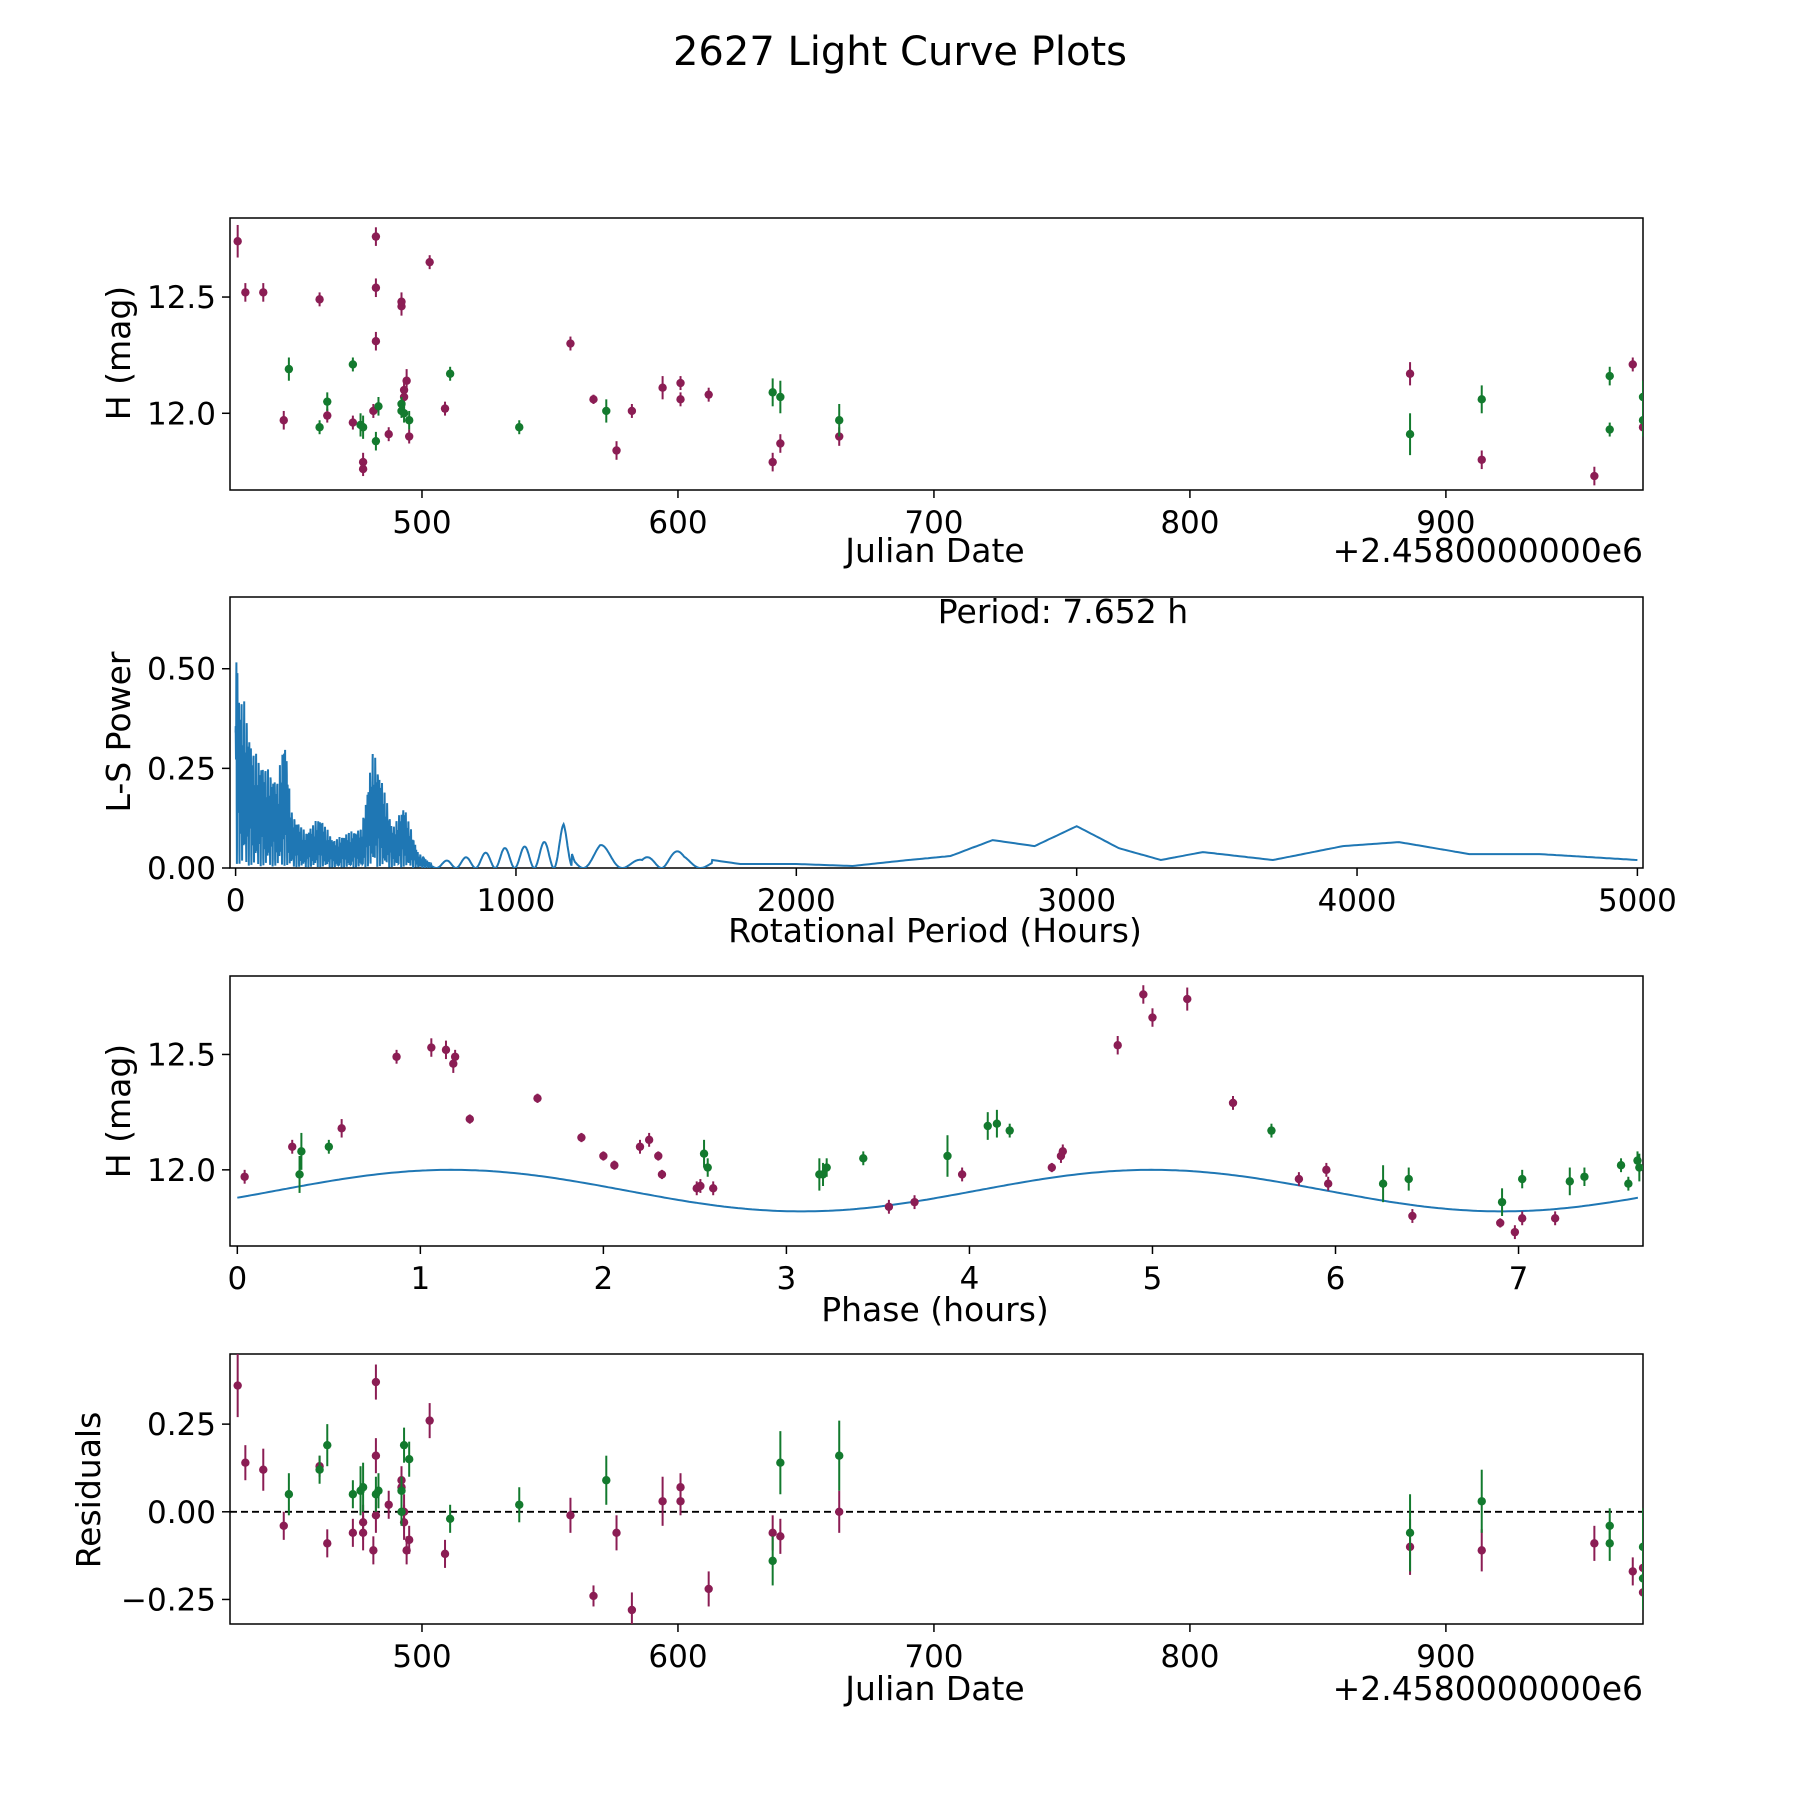  I want to click on lightcurve-x-tick-label: 800, so click(1189, 523).